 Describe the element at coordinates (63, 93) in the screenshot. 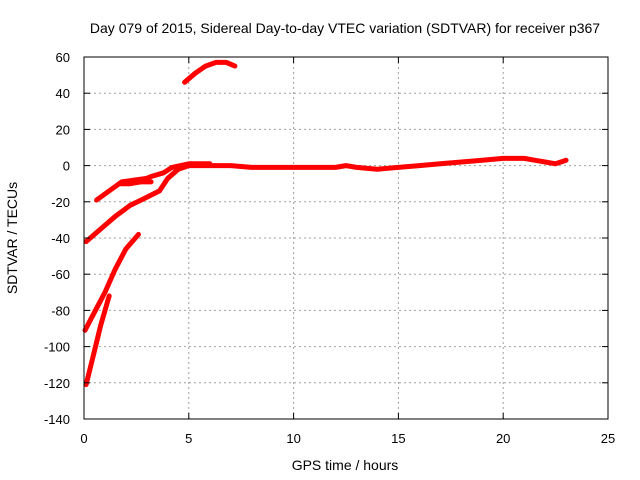

I see `y-tick-label: 40` at that location.